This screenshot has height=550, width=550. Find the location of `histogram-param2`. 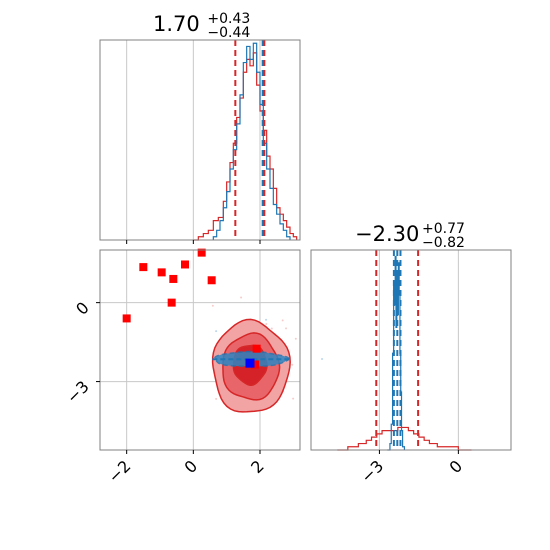

histogram-param2 is located at coordinates (411, 351).